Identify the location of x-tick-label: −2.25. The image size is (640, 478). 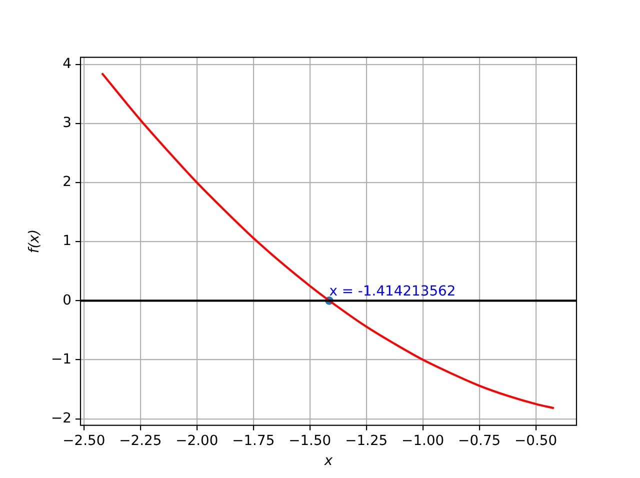
(140, 441).